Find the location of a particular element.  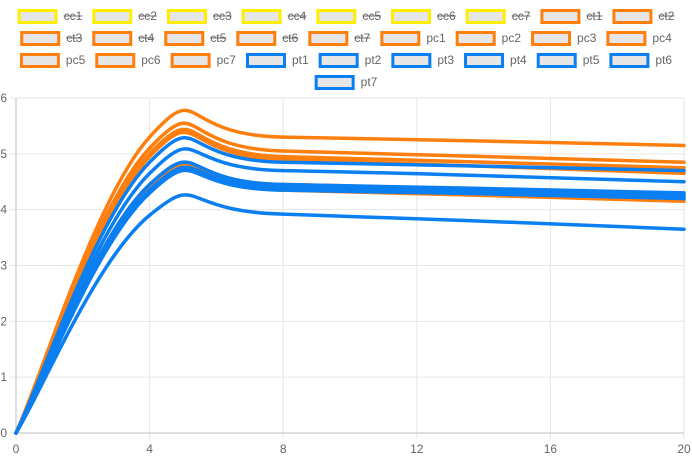

legend-item-cc5: cc5 is located at coordinates (349, 16).